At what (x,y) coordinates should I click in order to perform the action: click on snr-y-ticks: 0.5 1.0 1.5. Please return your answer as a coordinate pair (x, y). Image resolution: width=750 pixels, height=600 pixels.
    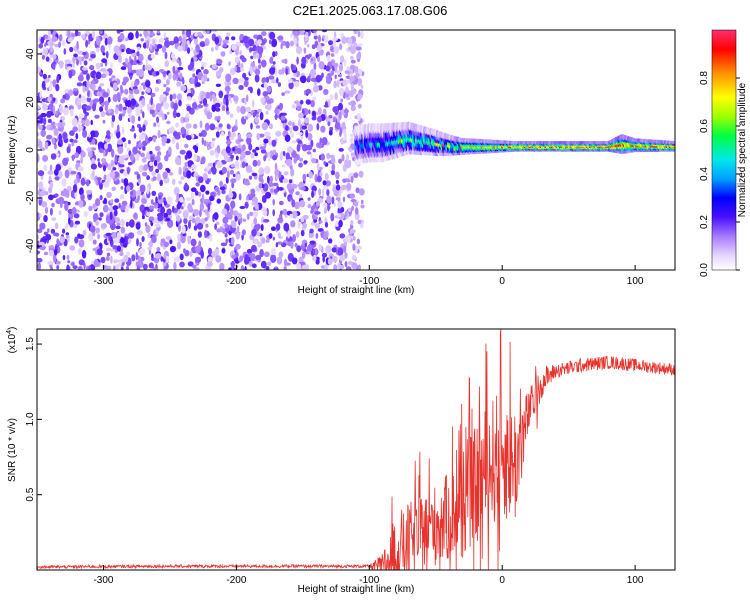
    Looking at the image, I should click on (33, 419).